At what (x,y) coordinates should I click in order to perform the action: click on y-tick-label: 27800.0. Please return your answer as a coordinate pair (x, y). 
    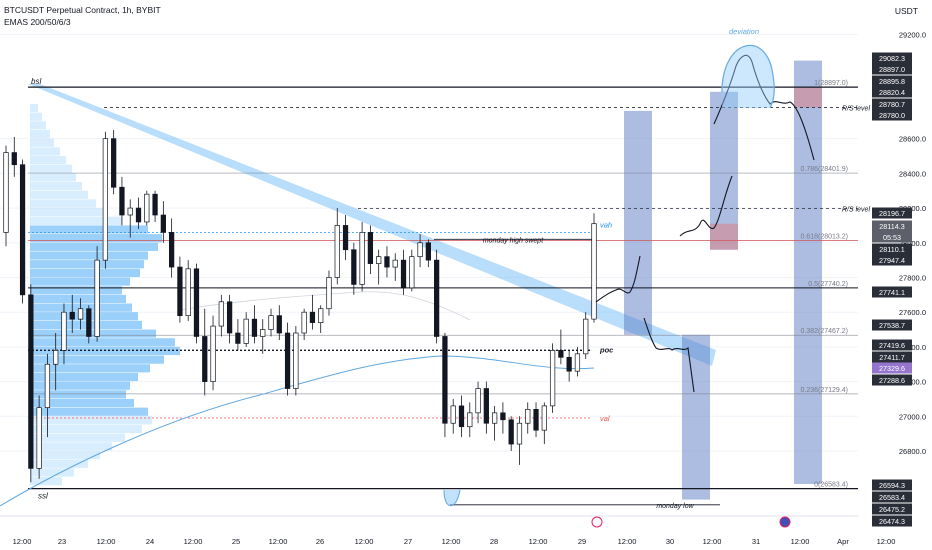
    Looking at the image, I should click on (912, 277).